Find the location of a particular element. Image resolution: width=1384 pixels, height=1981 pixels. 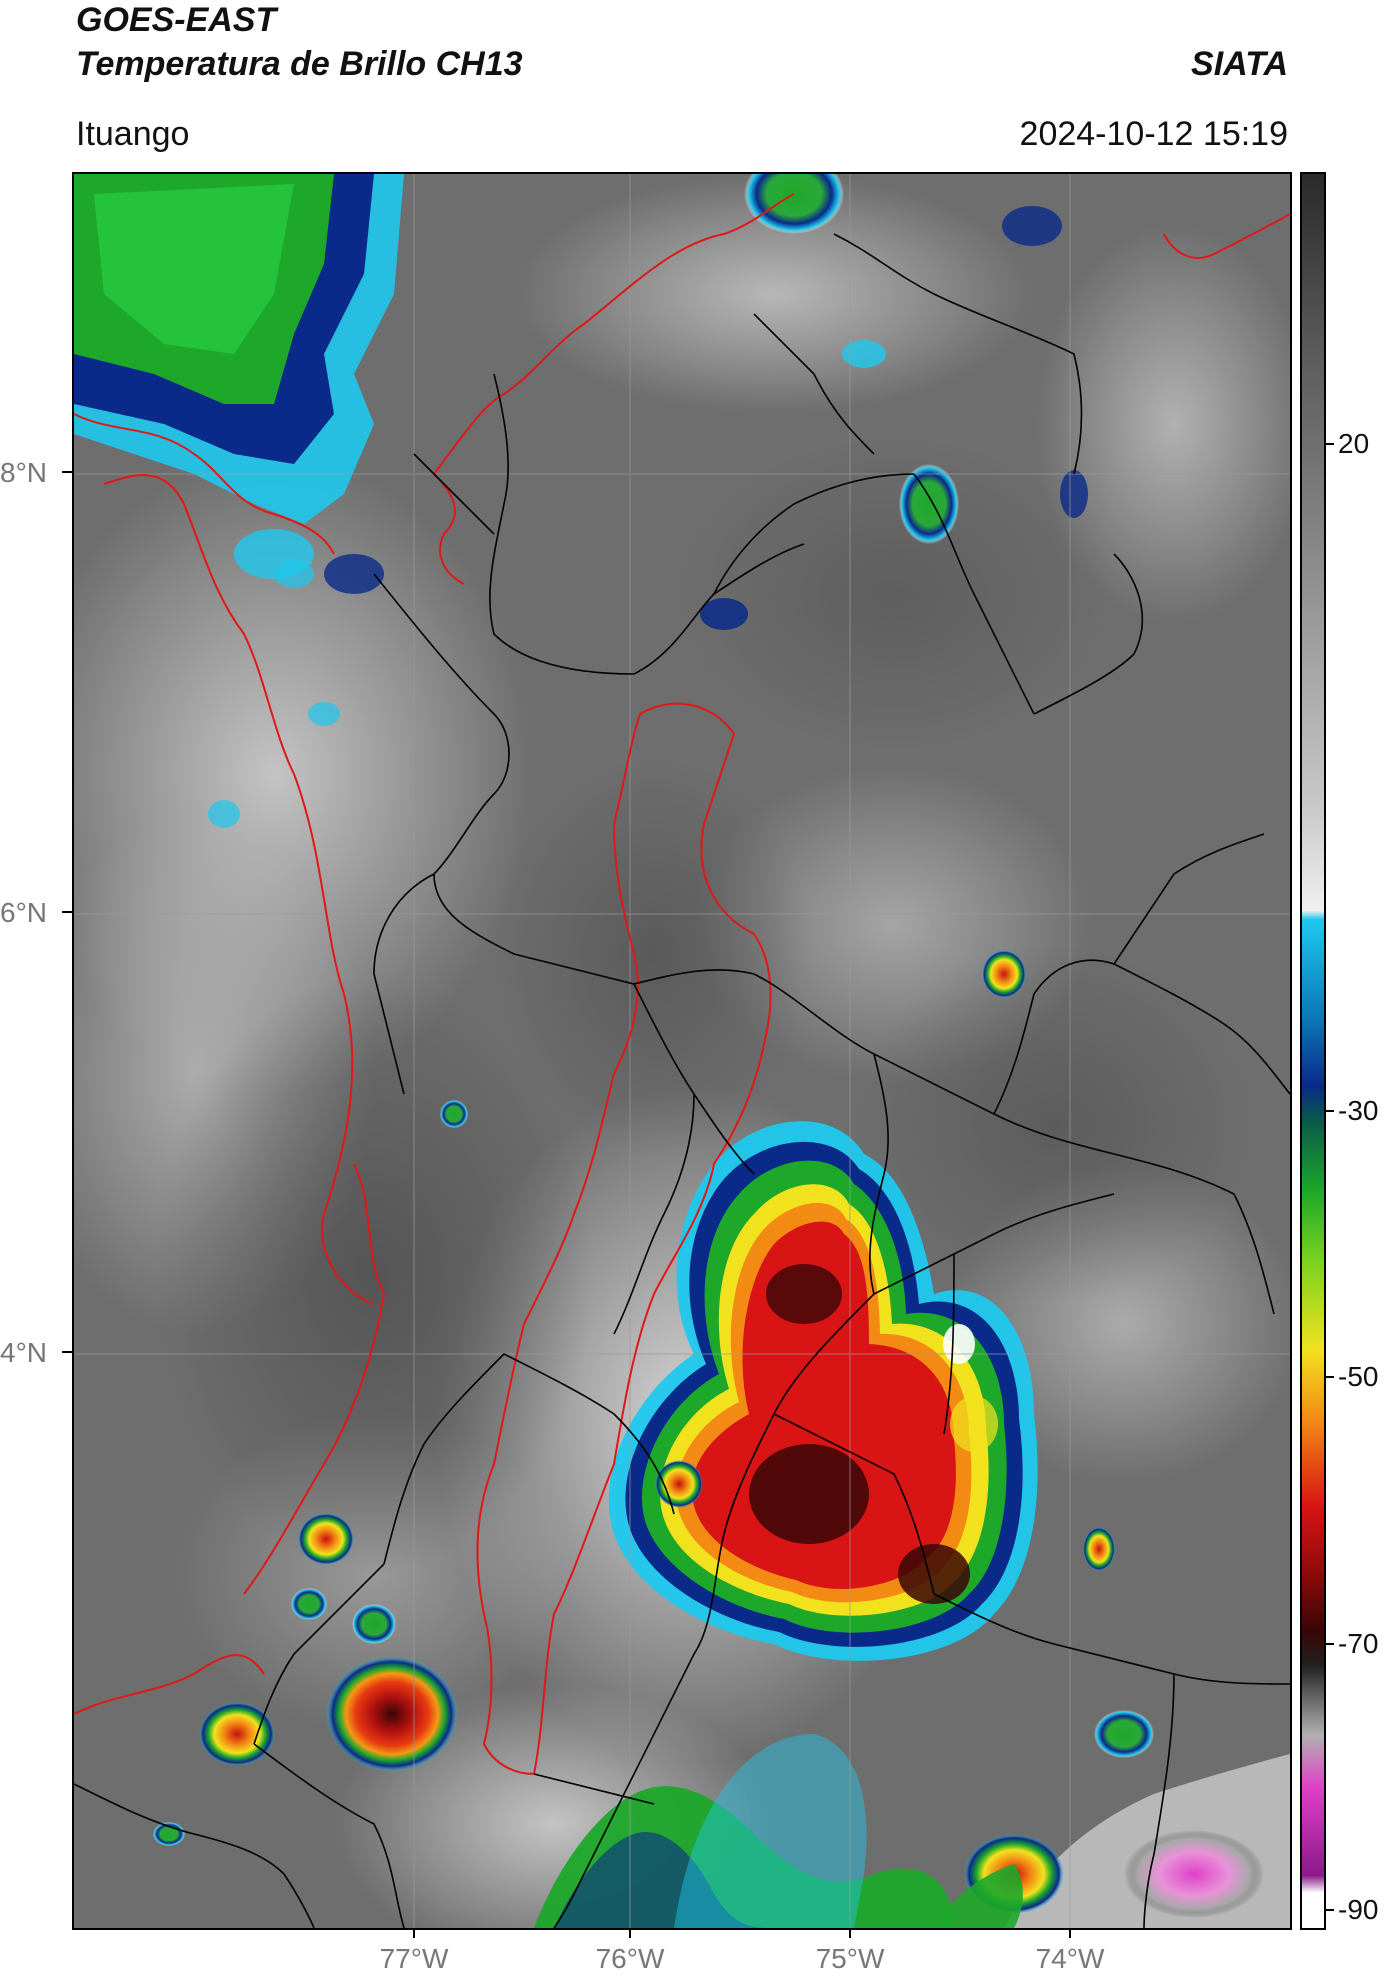

lat-tick-4n is located at coordinates (67, 1352).